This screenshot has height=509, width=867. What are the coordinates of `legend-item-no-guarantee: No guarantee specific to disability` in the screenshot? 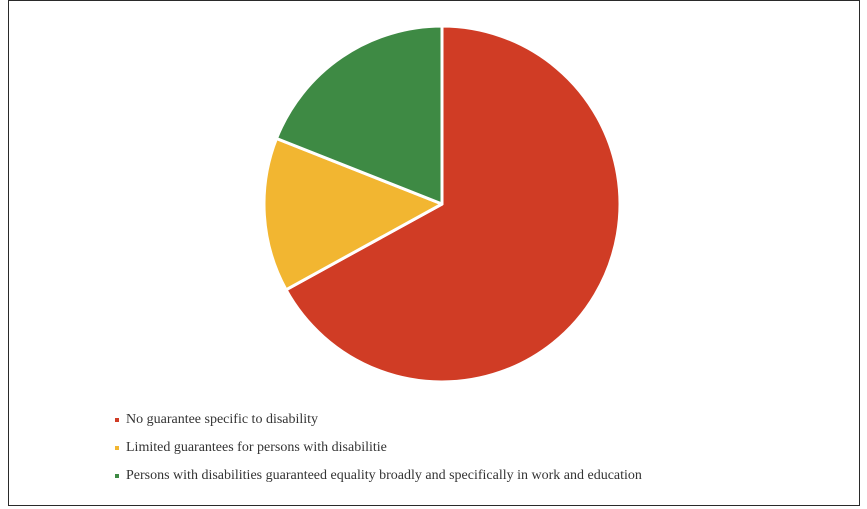 It's located at (378, 420).